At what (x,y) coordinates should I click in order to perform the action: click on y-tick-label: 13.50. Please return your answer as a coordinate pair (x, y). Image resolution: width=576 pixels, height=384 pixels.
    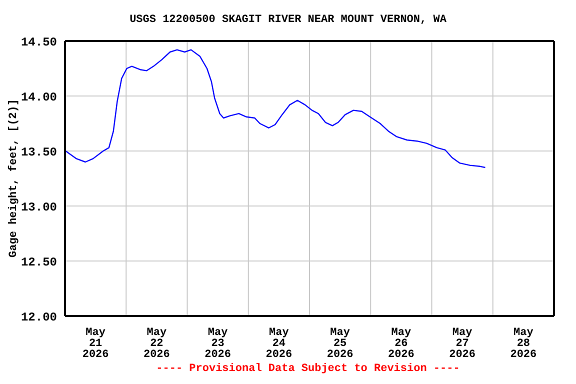
    Looking at the image, I should click on (38, 152).